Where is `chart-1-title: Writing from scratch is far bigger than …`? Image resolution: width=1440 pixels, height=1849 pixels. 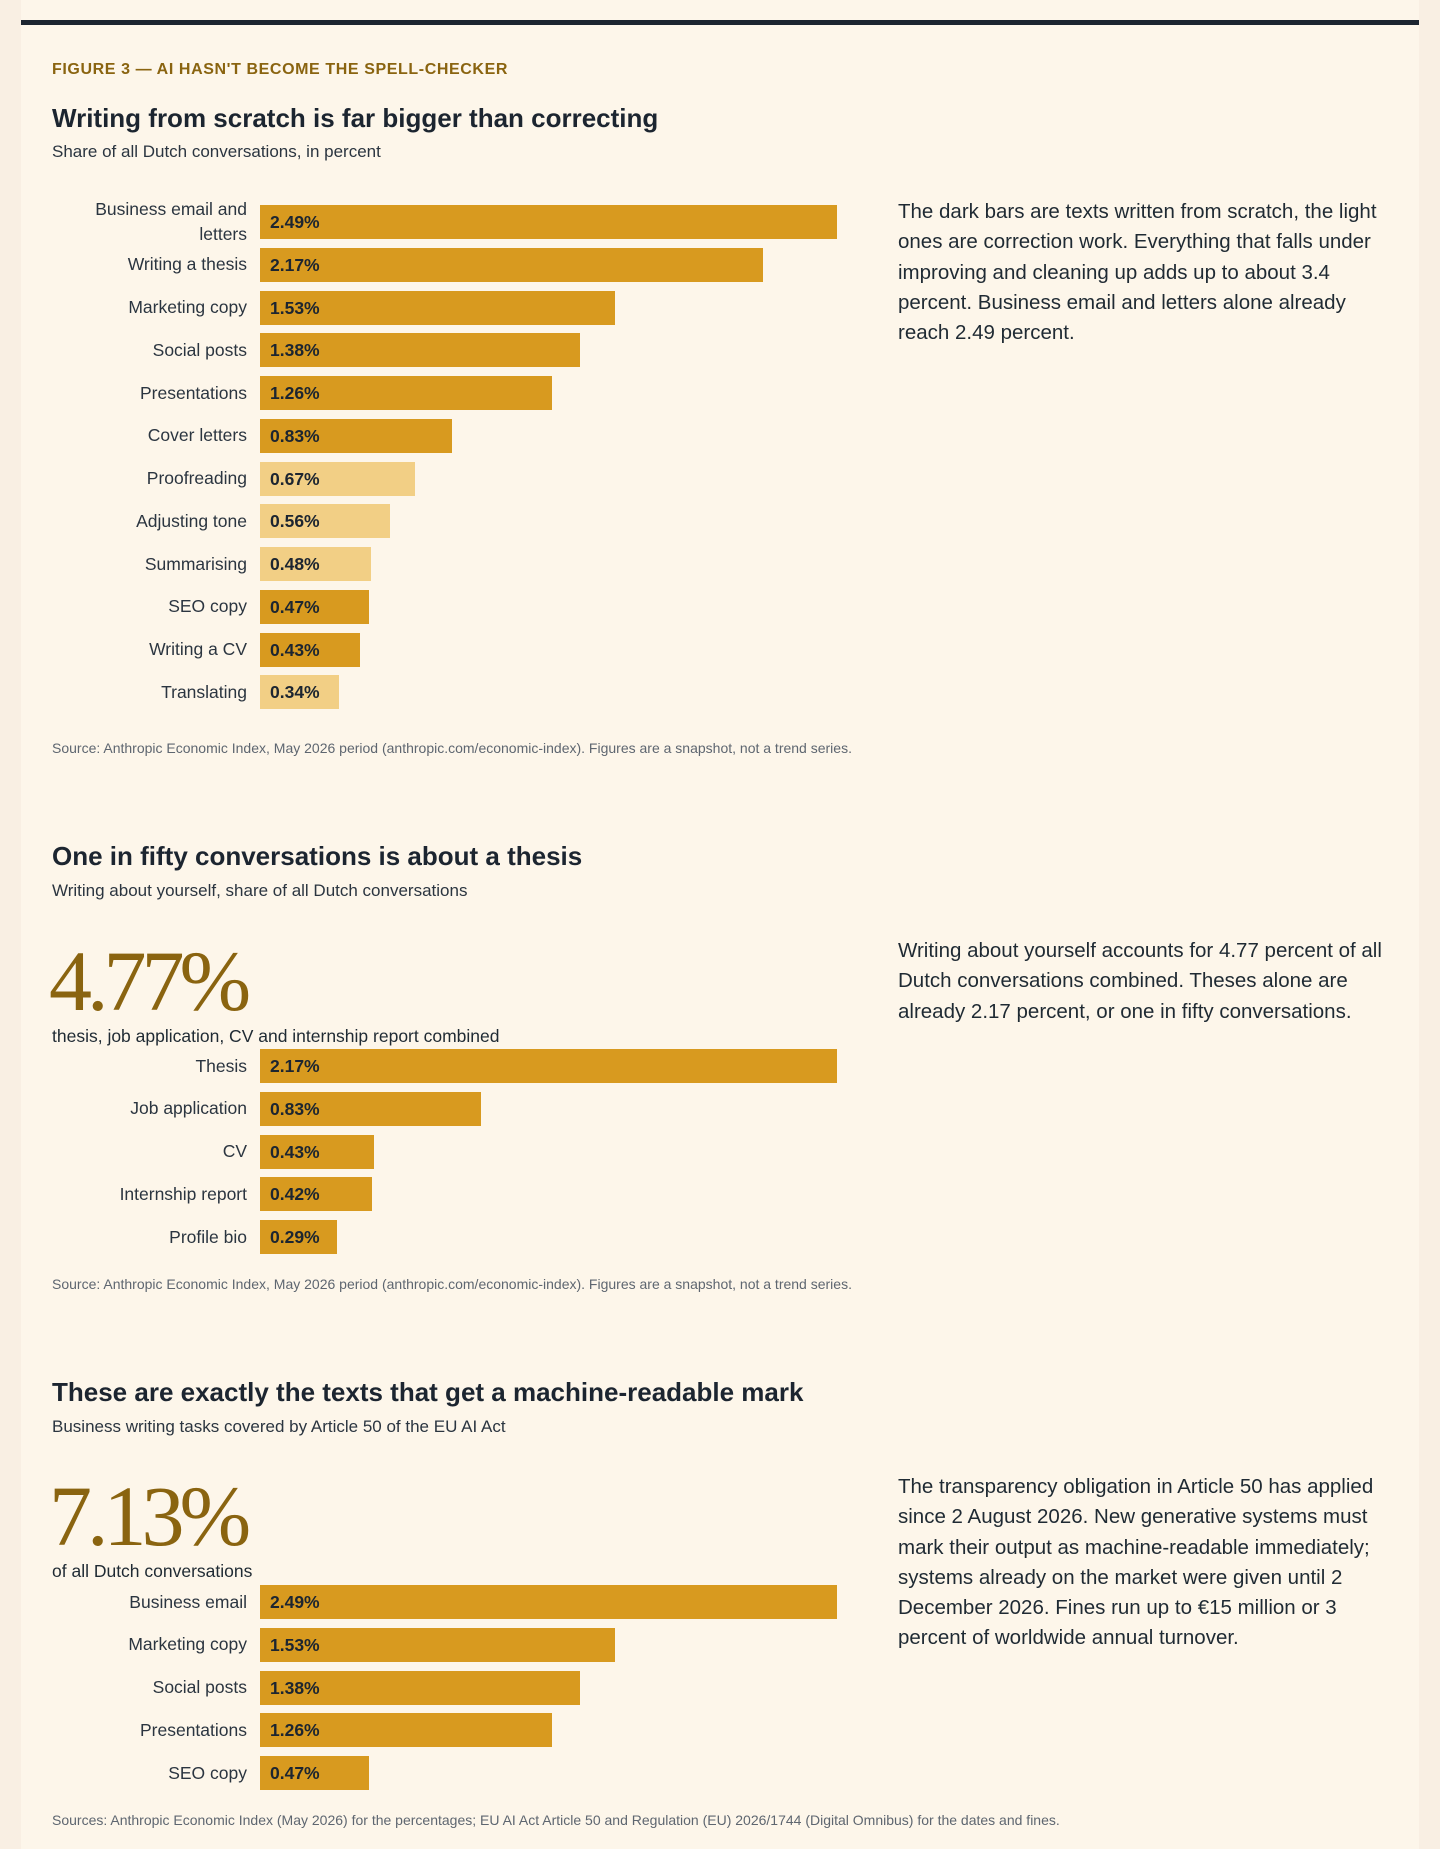 chart-1-title: Writing from scratch is far bigger than … is located at coordinates (355, 118).